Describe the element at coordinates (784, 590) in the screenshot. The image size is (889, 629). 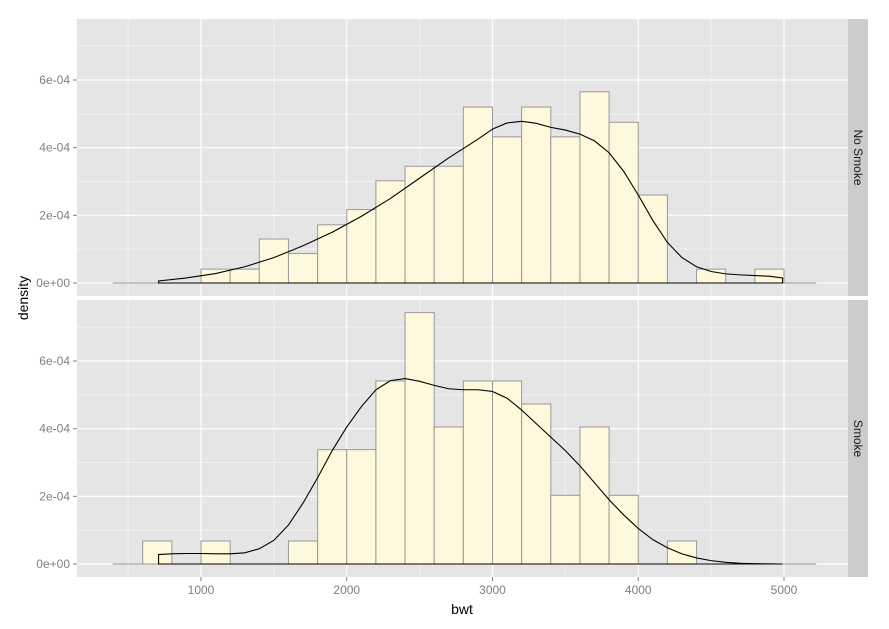
I see `x-tick-label: 5000` at that location.